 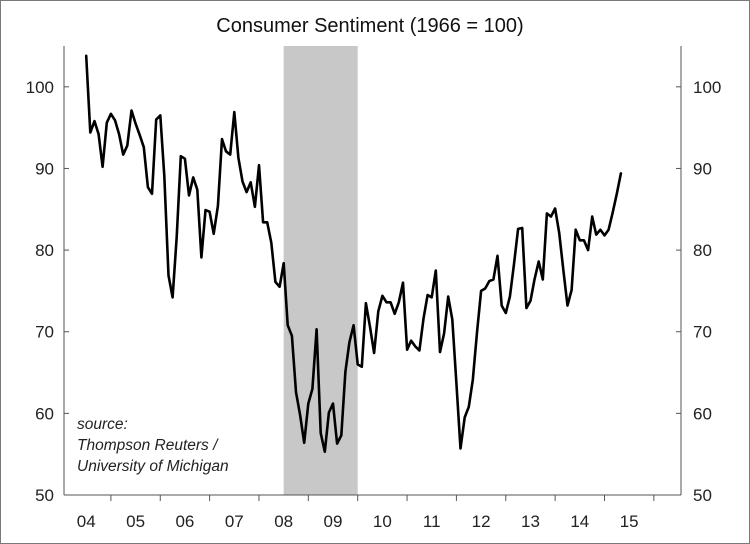 I want to click on y-tick-label-left: 80, so click(x=44, y=250).